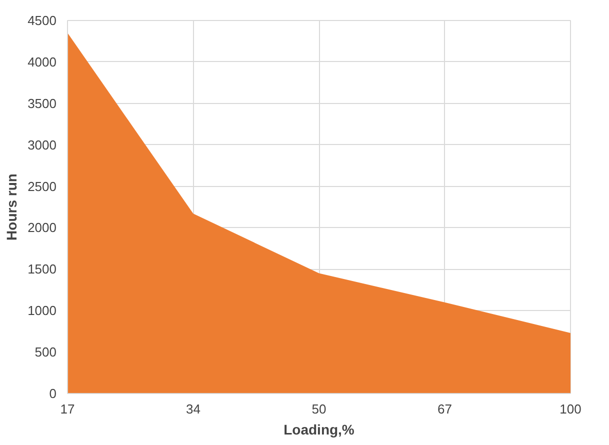  What do you see at coordinates (67, 409) in the screenshot?
I see `x-tick-label: 17` at bounding box center [67, 409].